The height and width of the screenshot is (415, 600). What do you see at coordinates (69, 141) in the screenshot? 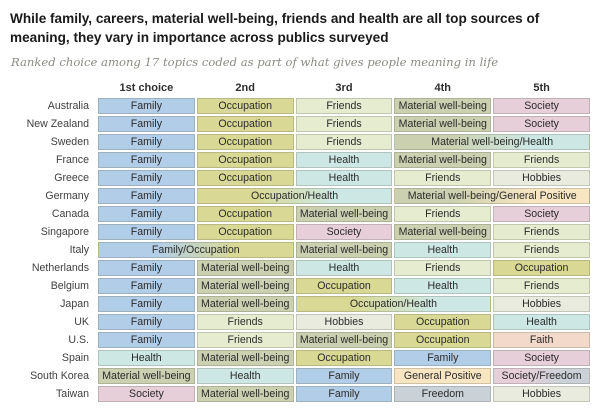
I see `country-label: Sweden` at bounding box center [69, 141].